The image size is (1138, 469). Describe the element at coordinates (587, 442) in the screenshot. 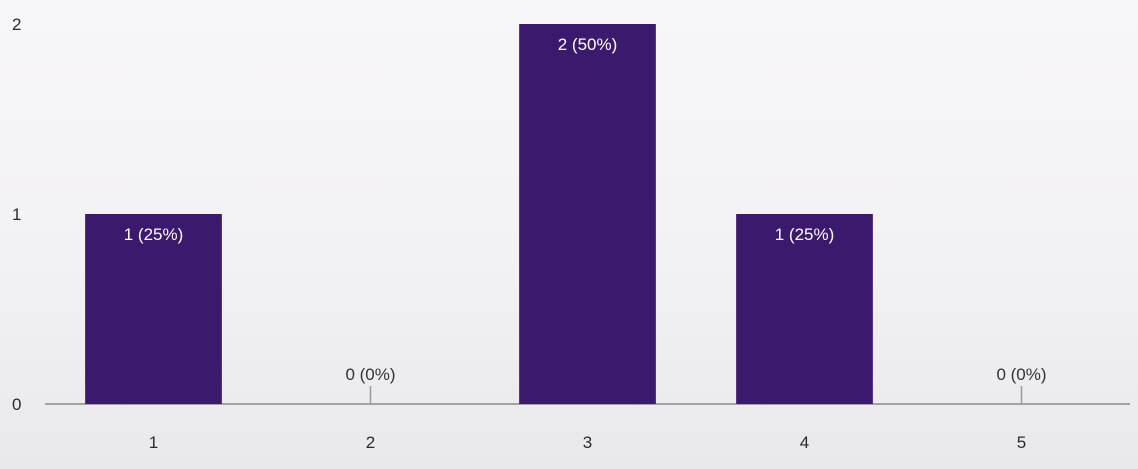

I see `x-tick-label: 3` at that location.